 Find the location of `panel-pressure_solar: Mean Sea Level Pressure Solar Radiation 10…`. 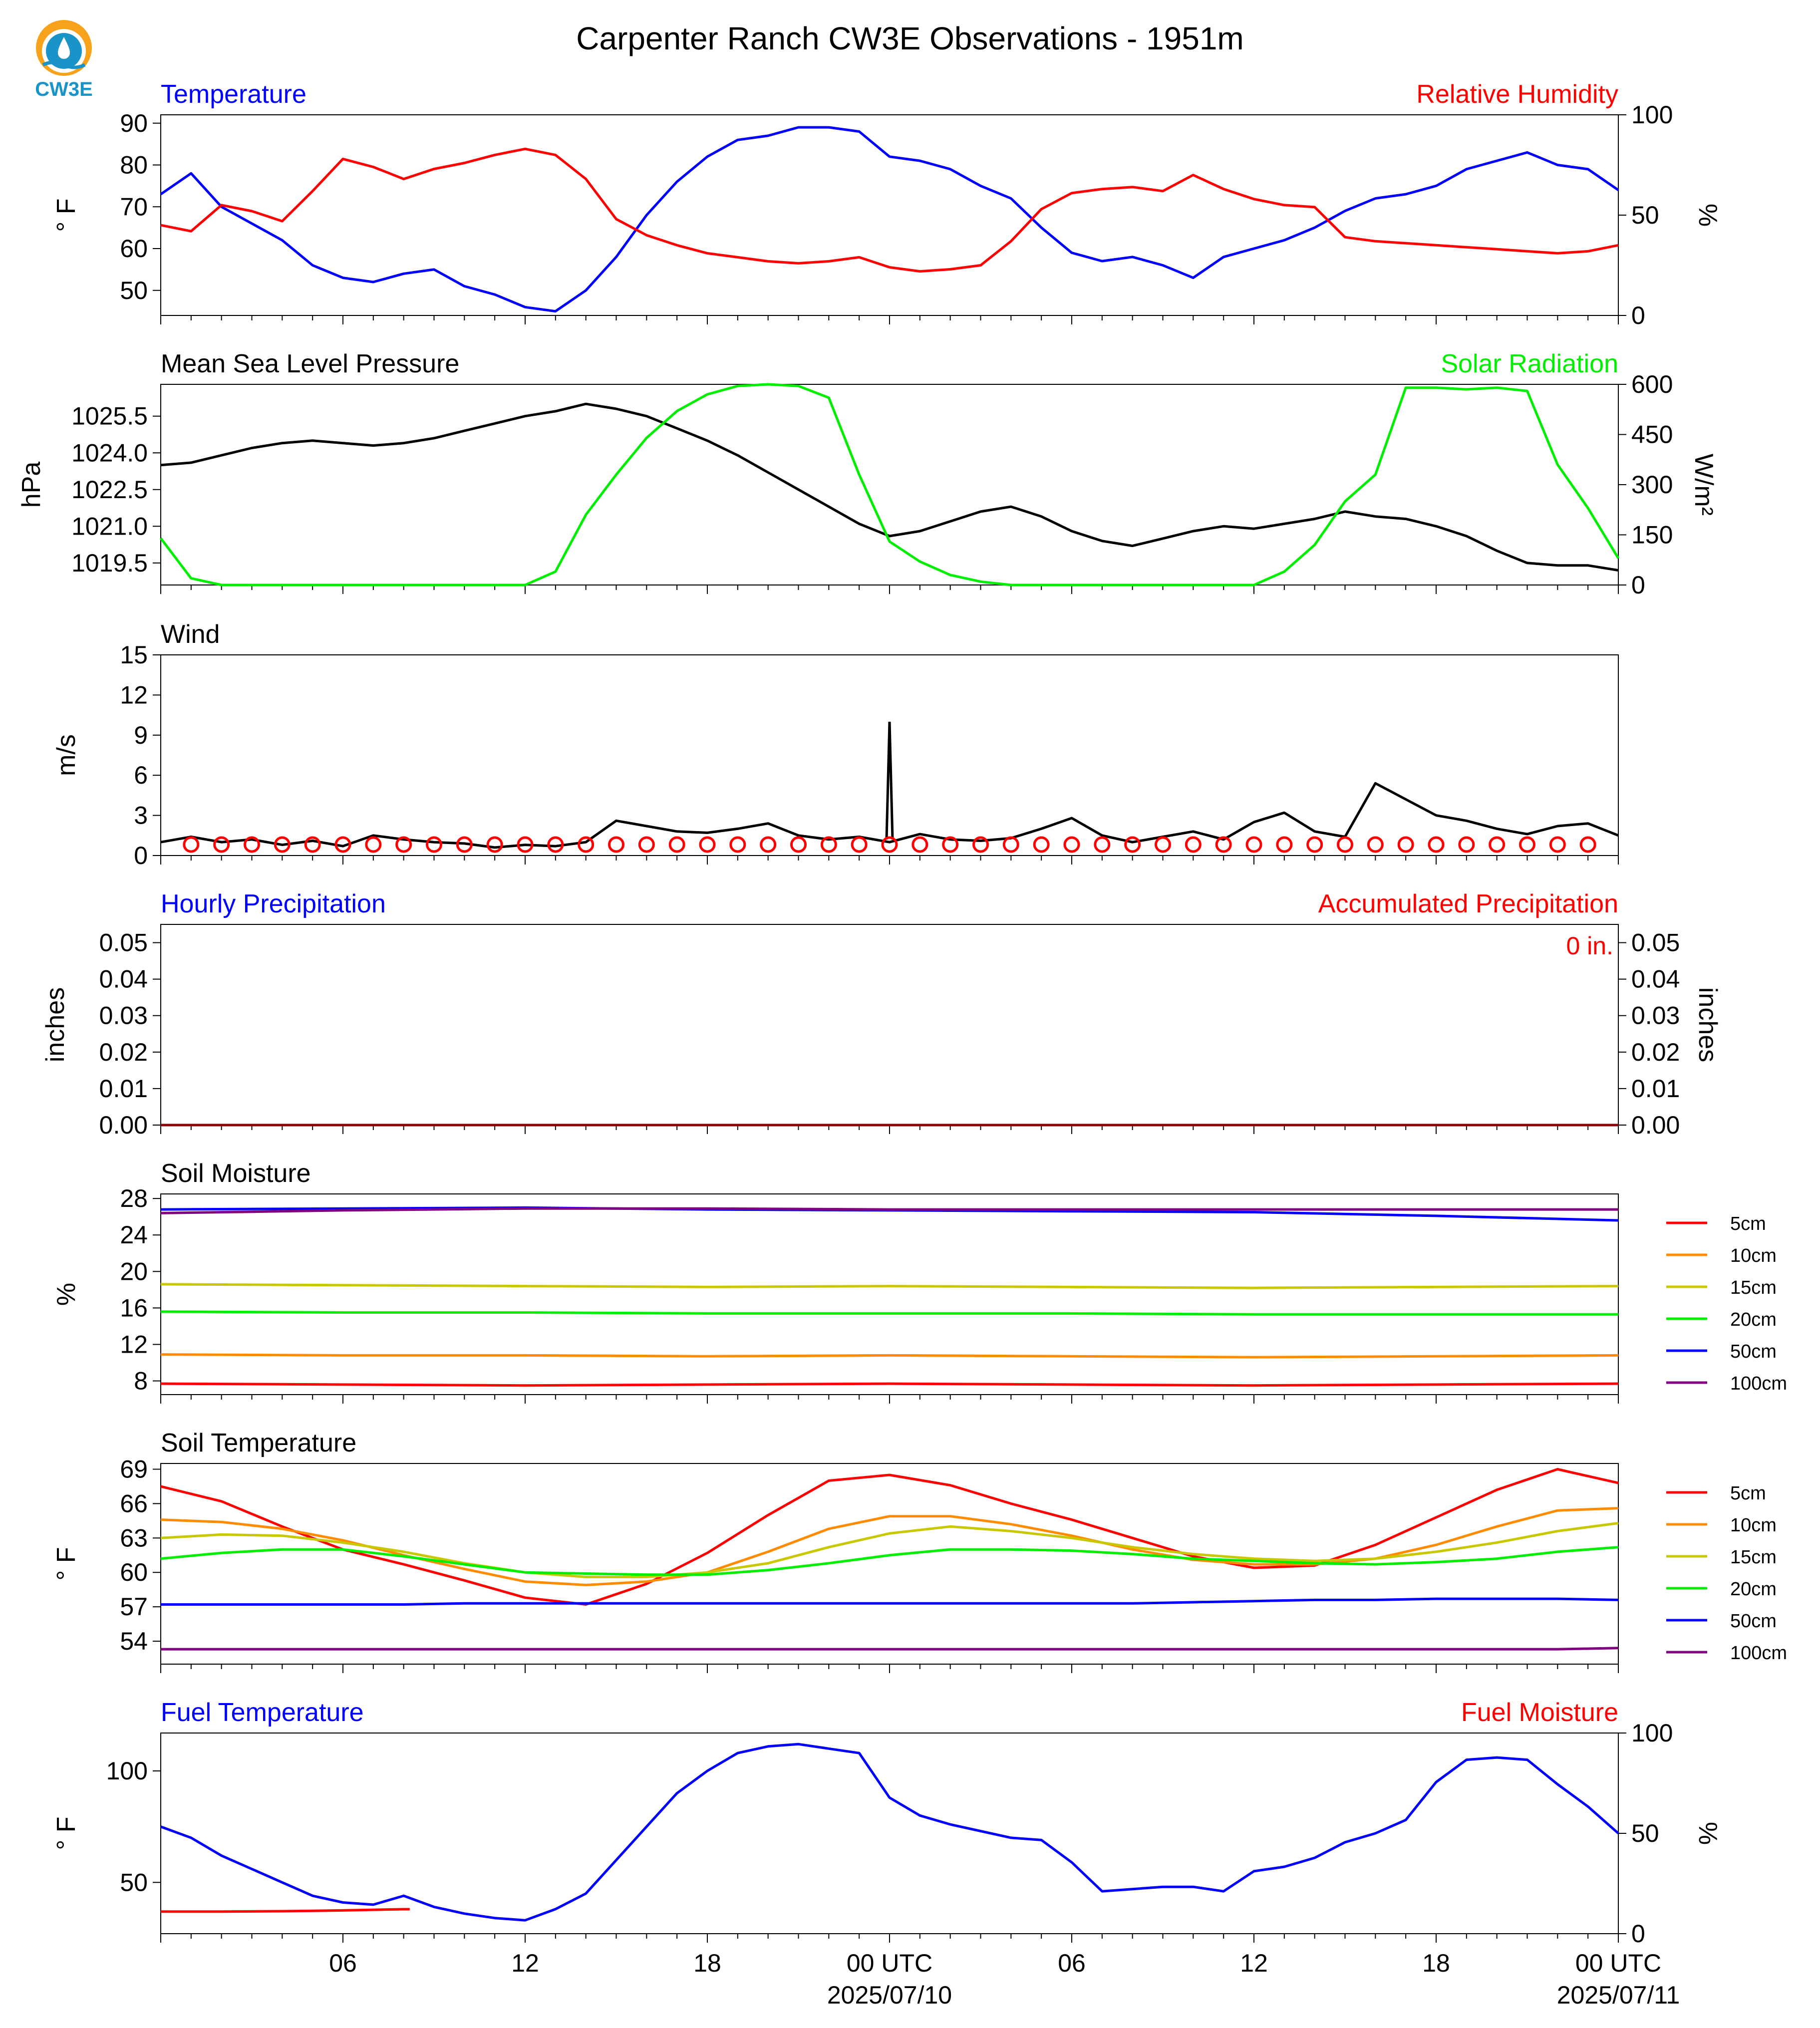

panel-pressure_solar: Mean Sea Level Pressure Solar Radiation 10… is located at coordinates (867, 474).